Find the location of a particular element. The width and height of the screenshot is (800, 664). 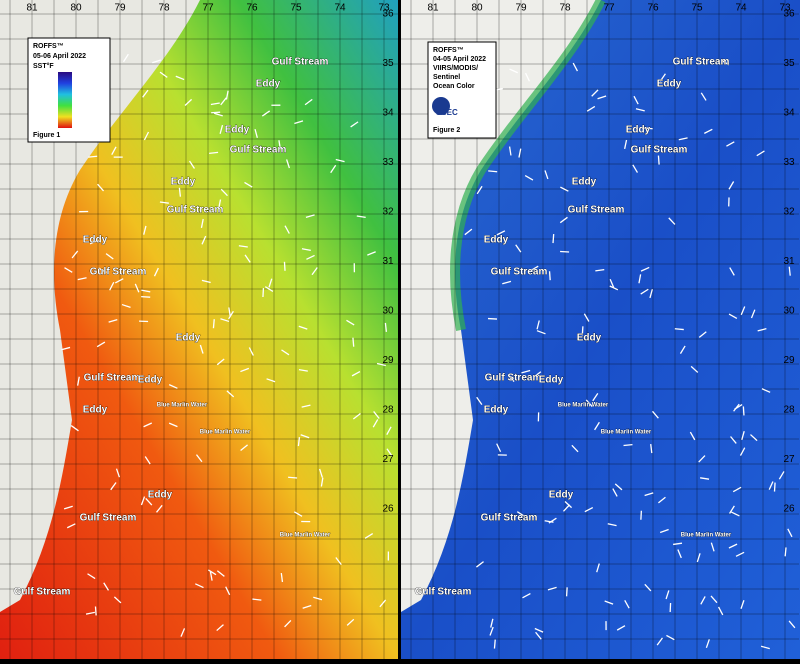

latitude-label: 36 is located at coordinates (388, 14).